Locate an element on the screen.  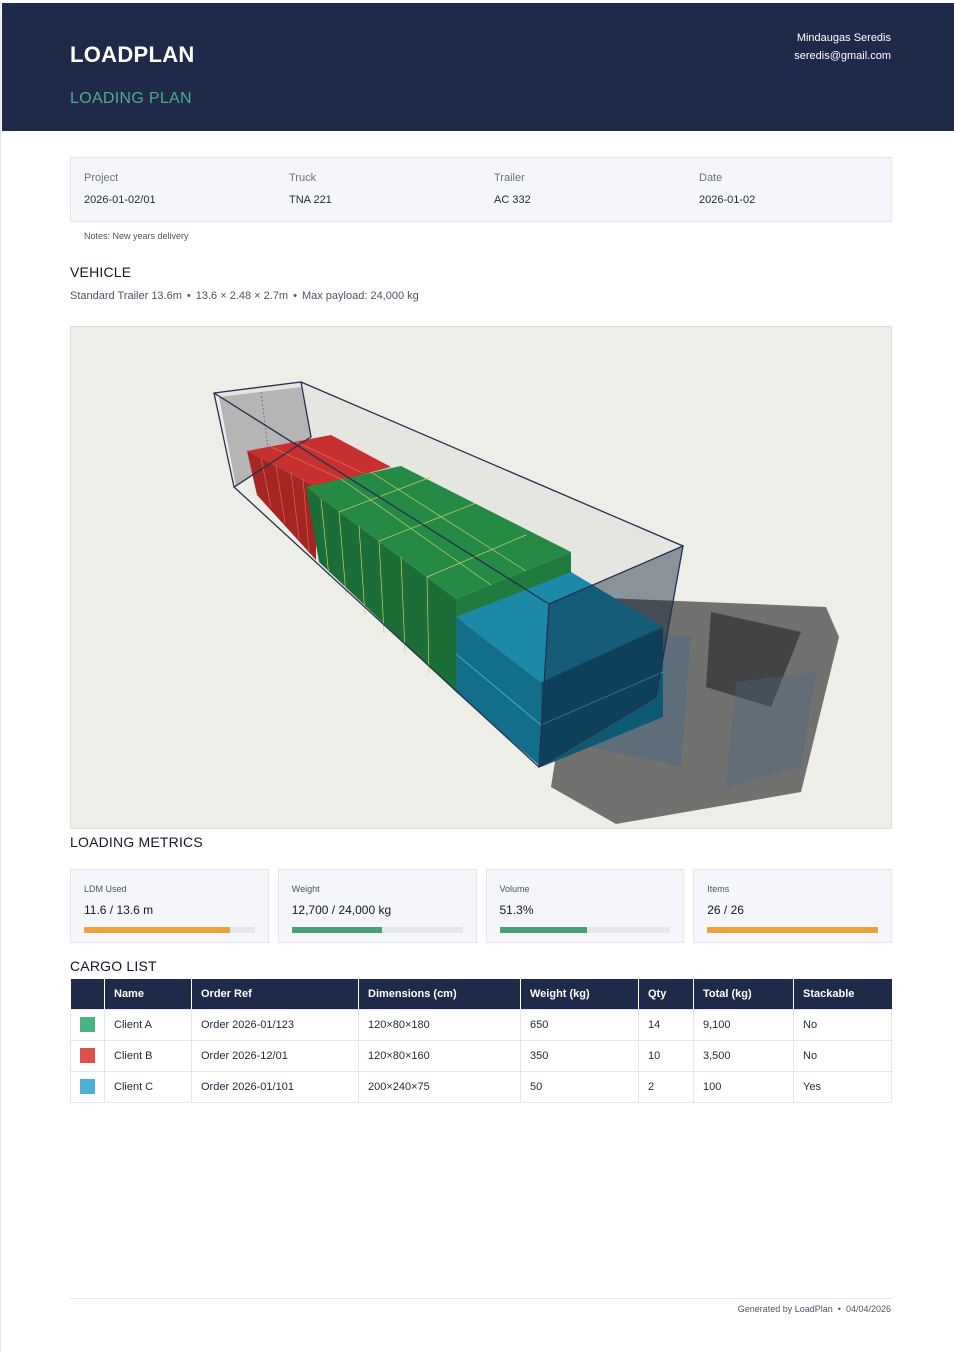
metric-value: 11.6 / 13.6 m is located at coordinates (119, 910).